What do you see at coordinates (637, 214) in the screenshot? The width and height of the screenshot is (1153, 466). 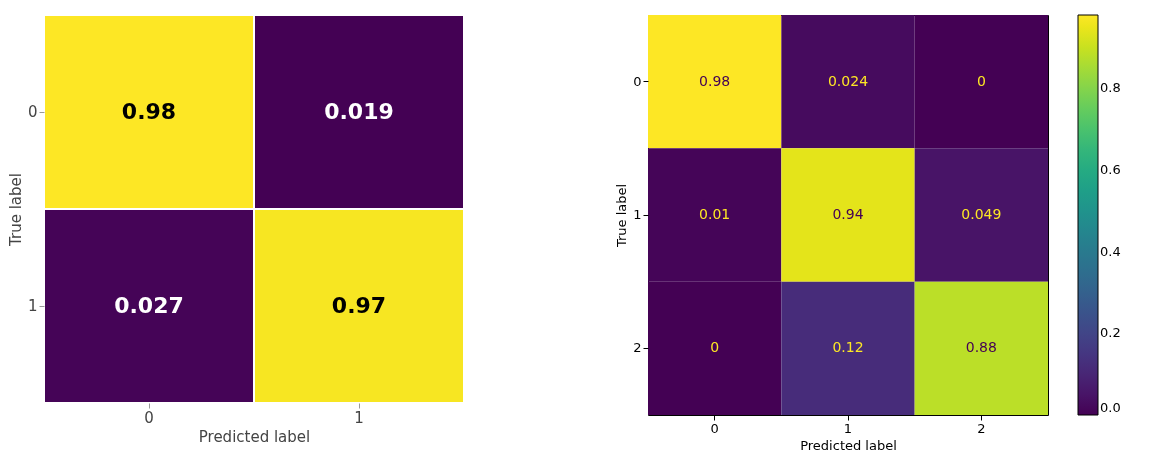 I see `y-tick-label: 1` at bounding box center [637, 214].